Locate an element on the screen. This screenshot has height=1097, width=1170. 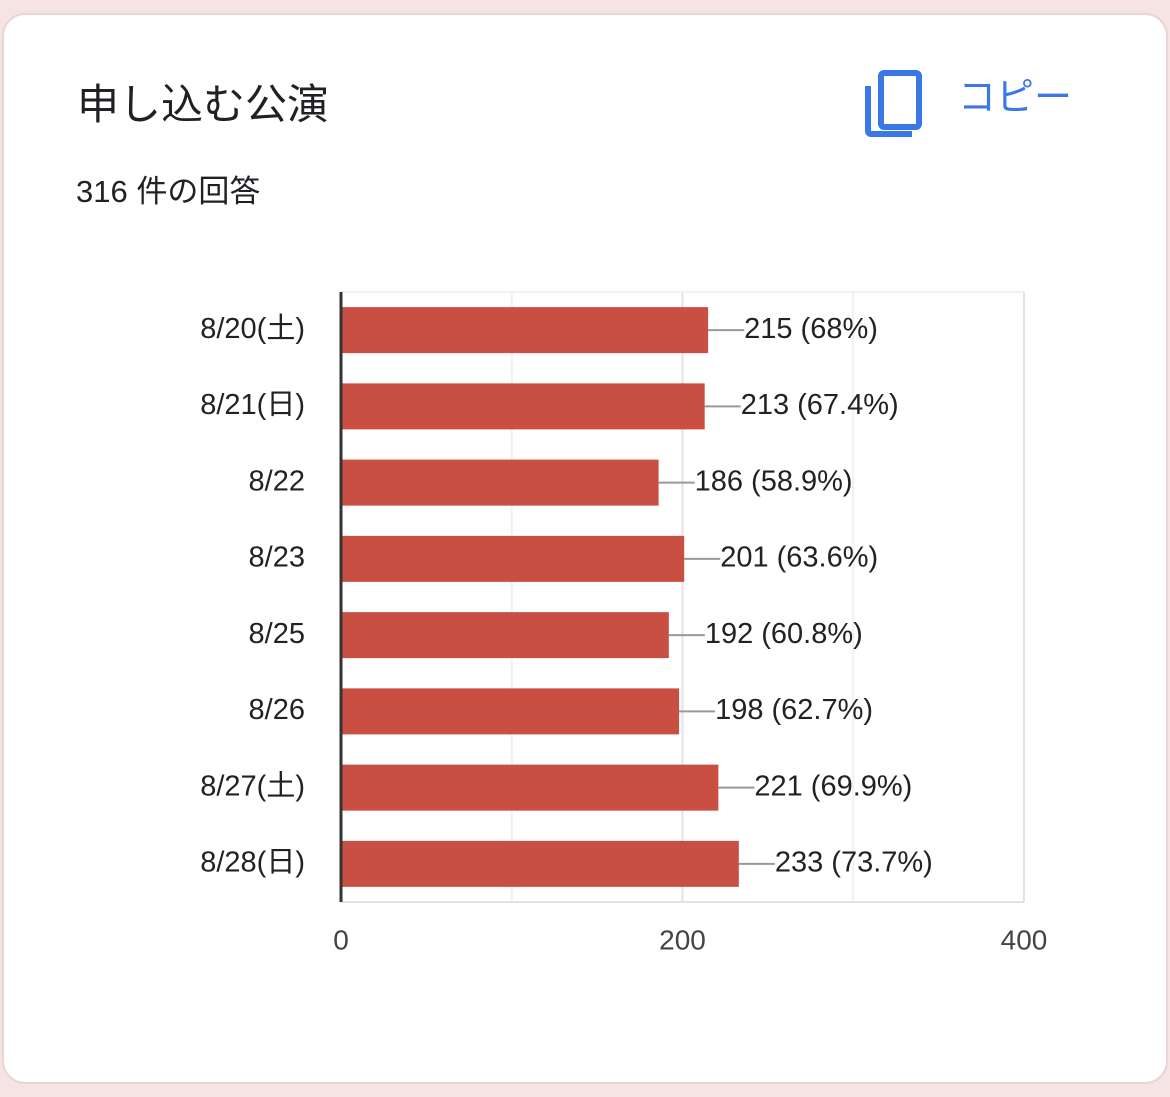
value-label: 186 (58.9%) is located at coordinates (774, 481).